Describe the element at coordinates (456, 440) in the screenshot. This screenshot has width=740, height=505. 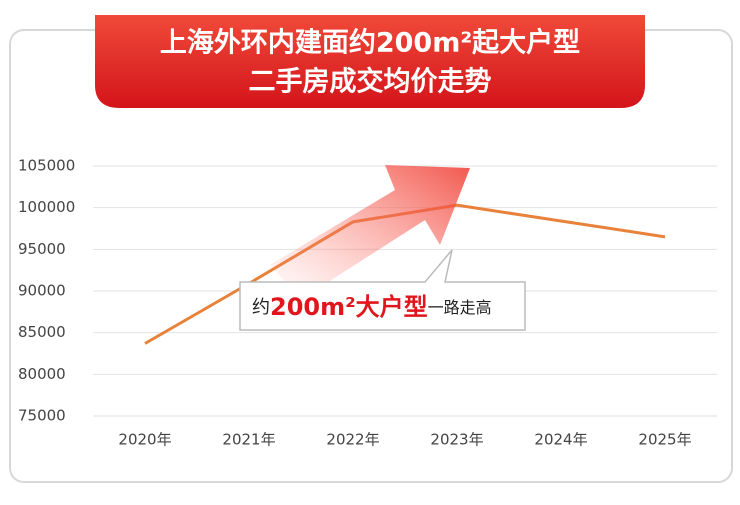
I see `x-tick-label: 2023年` at that location.